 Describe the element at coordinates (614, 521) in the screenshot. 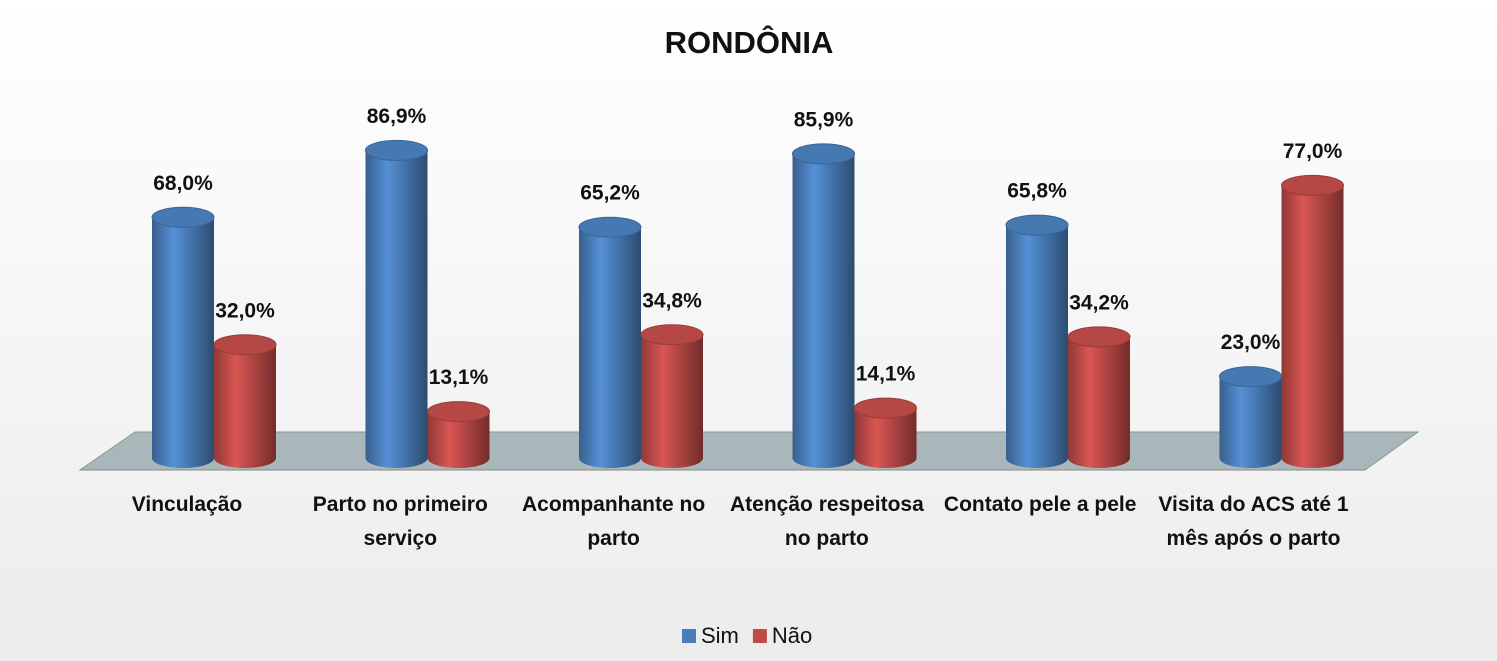

I see `x-tick-label: Acompanhante no parto` at that location.